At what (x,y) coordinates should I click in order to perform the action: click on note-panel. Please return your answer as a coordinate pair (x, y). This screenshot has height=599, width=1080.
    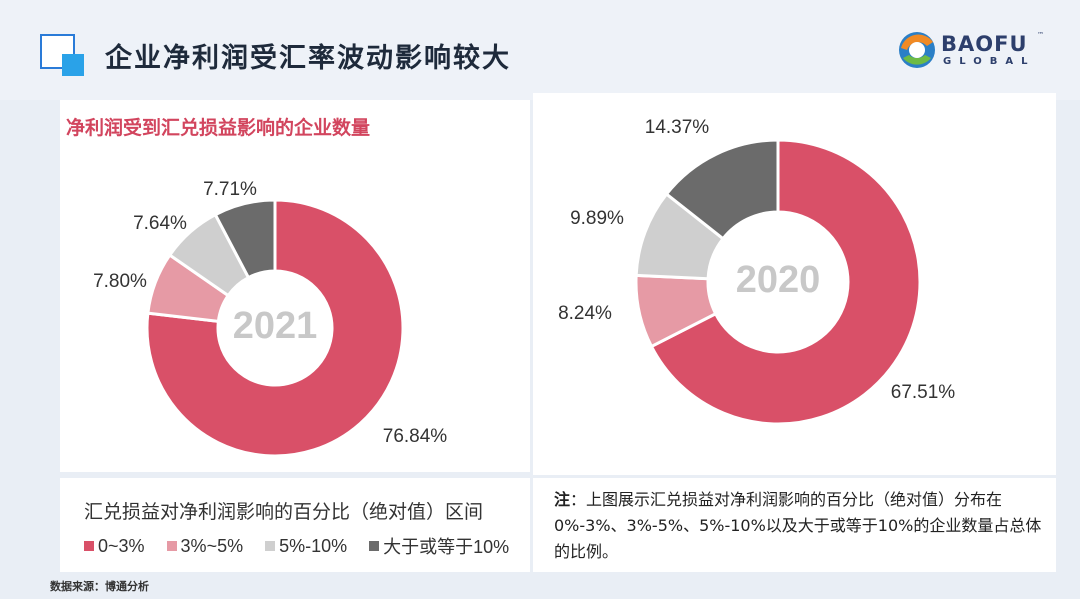
    Looking at the image, I should click on (794, 525).